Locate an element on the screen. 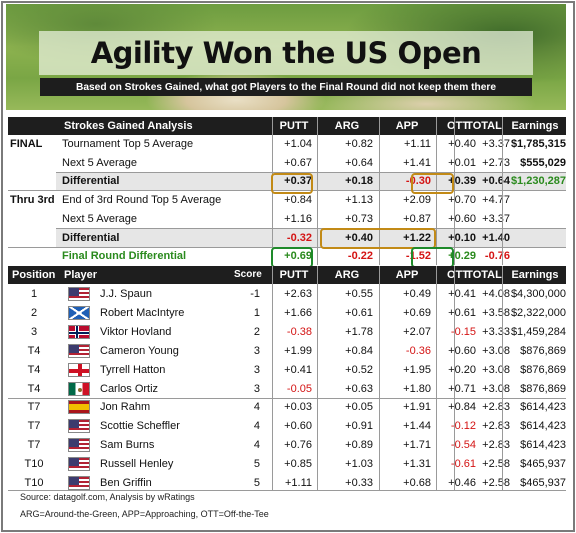 Image resolution: width=576 pixels, height=533 pixels. sg-value: +0.29 is located at coordinates (462, 256).